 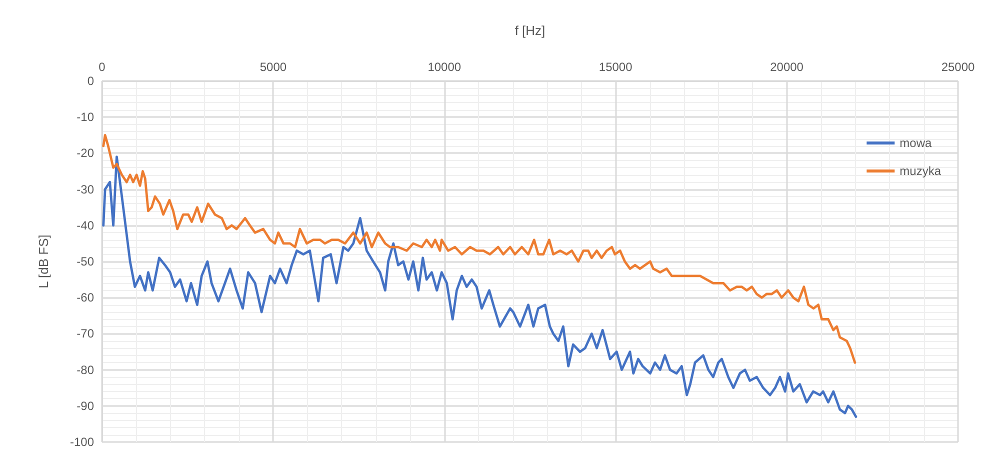 What do you see at coordinates (787, 67) in the screenshot?
I see `x-tick-label: 20000` at bounding box center [787, 67].